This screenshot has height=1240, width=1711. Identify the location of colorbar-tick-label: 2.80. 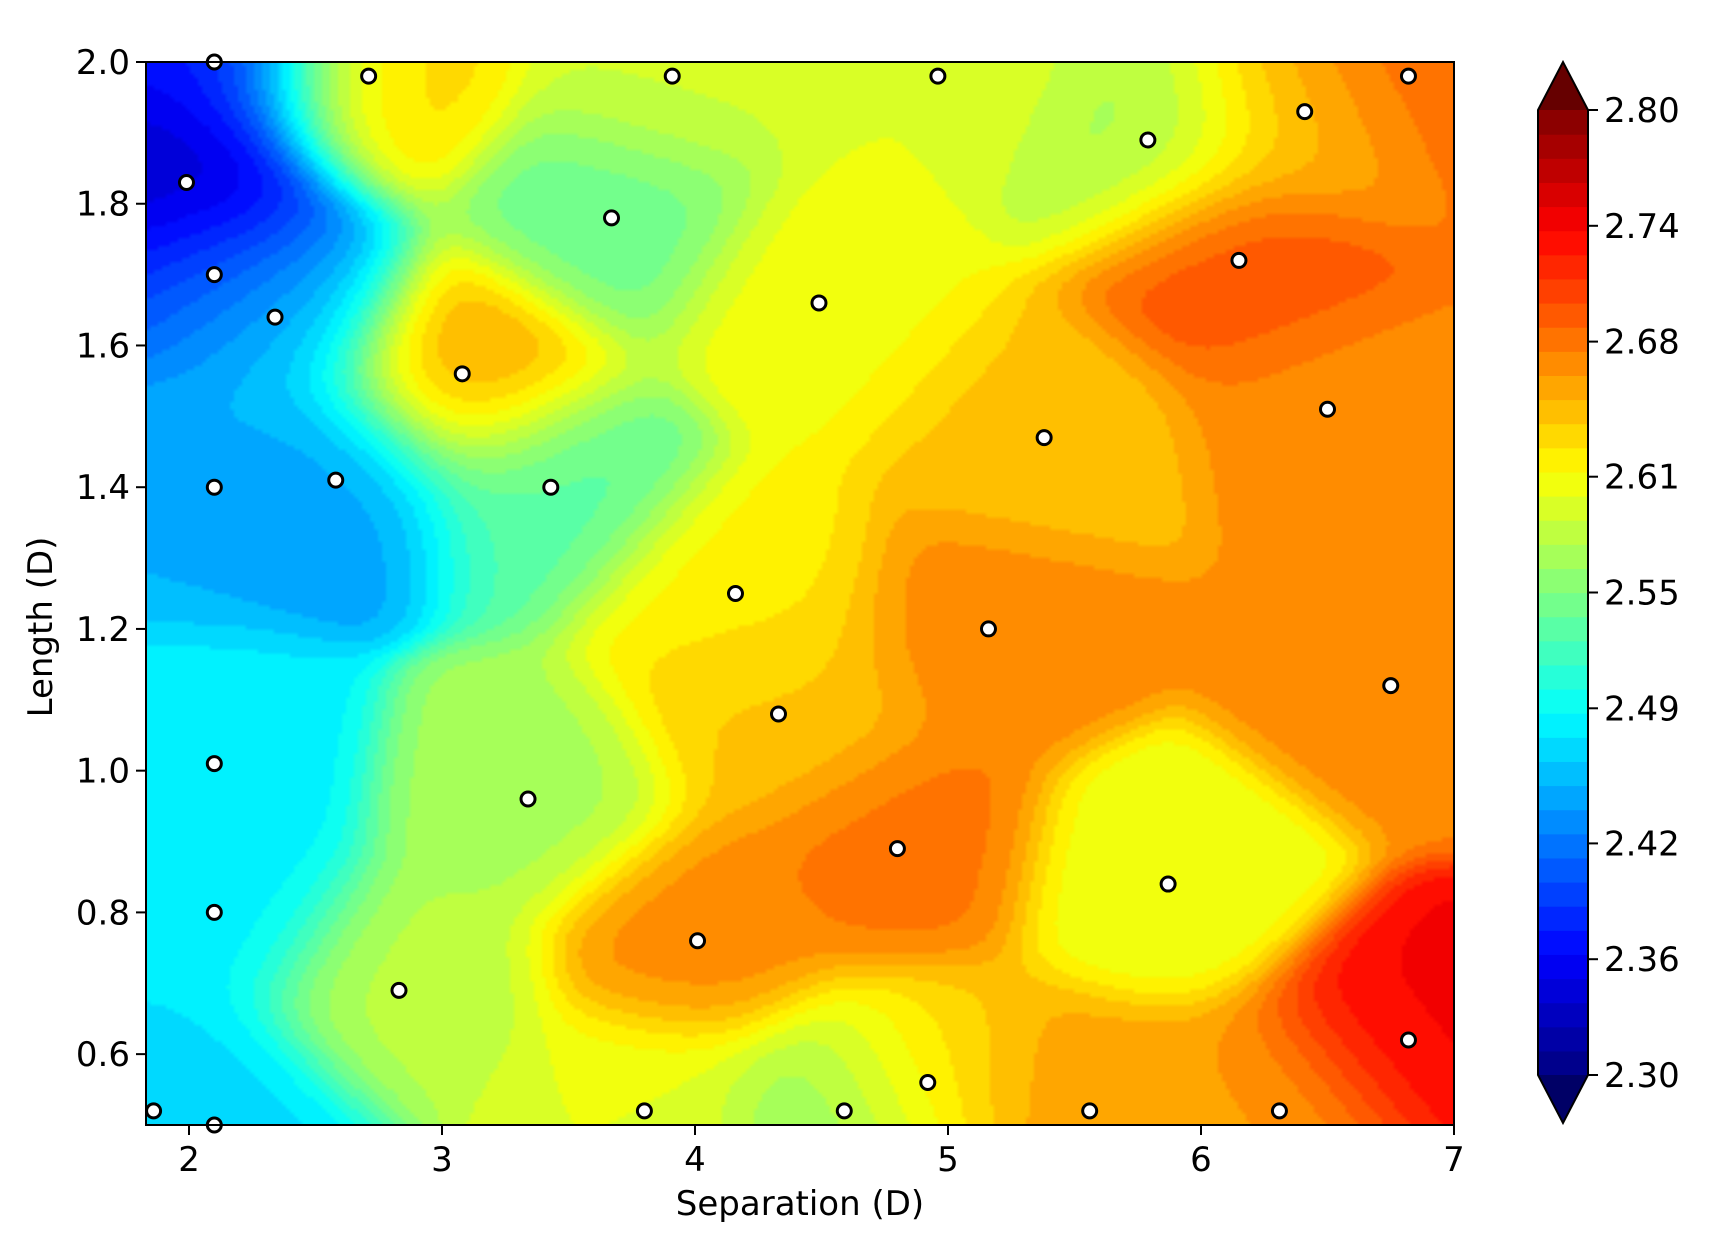
(1642, 111).